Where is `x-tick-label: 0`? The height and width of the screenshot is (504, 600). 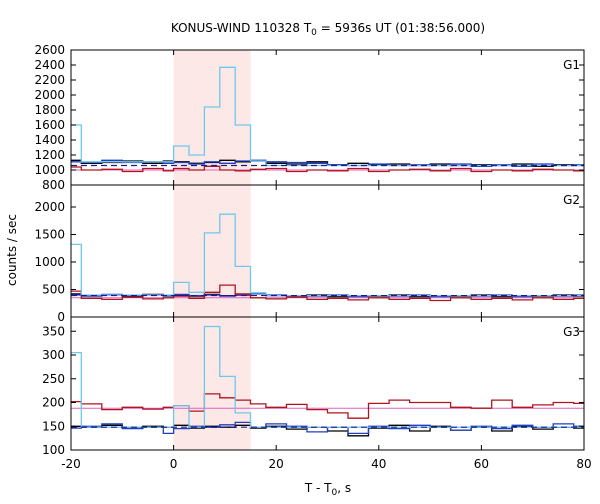
x-tick-label: 0 is located at coordinates (174, 464).